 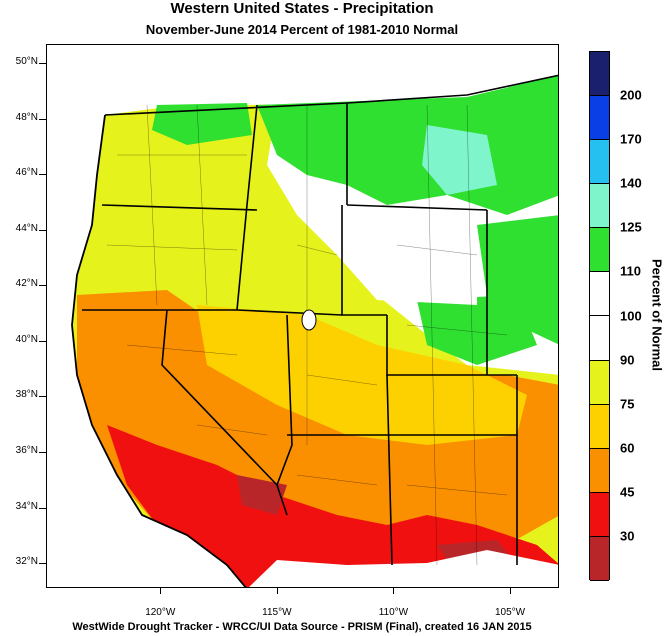 I want to click on region-wyoming-white, so click(x=407, y=255).